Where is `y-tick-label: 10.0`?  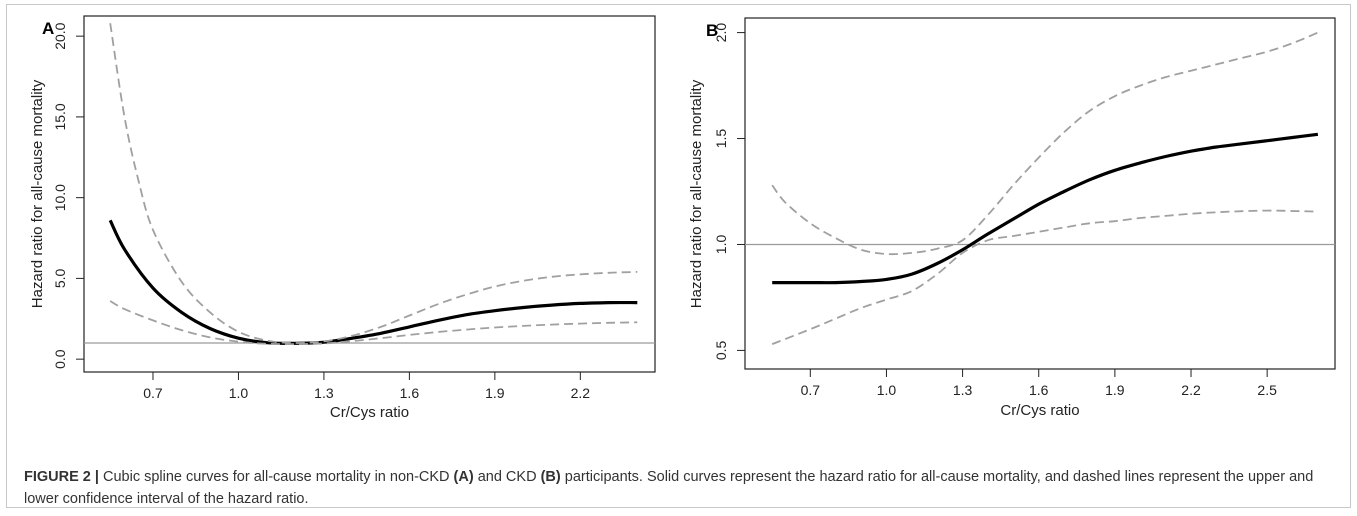 y-tick-label: 10.0 is located at coordinates (60, 197).